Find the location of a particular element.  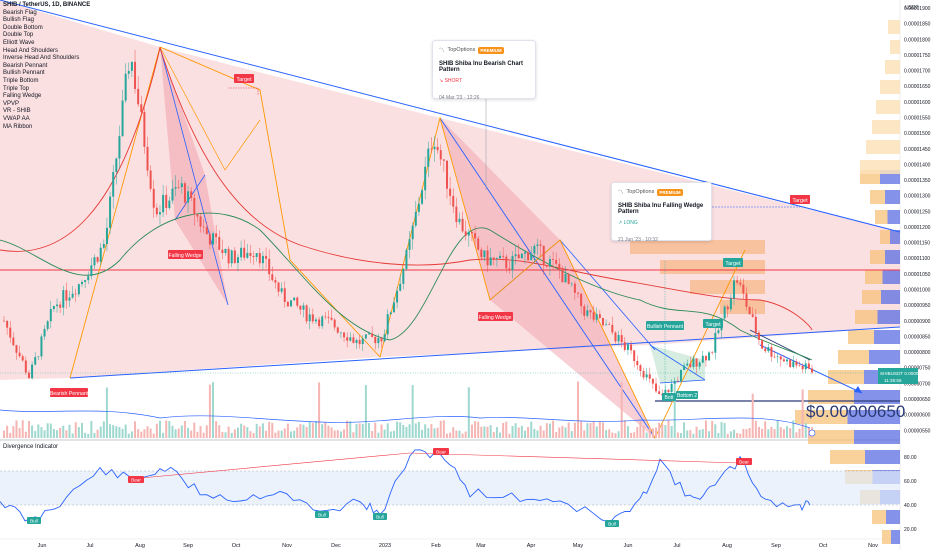

indicator-2: Double Bottom is located at coordinates (23, 27).